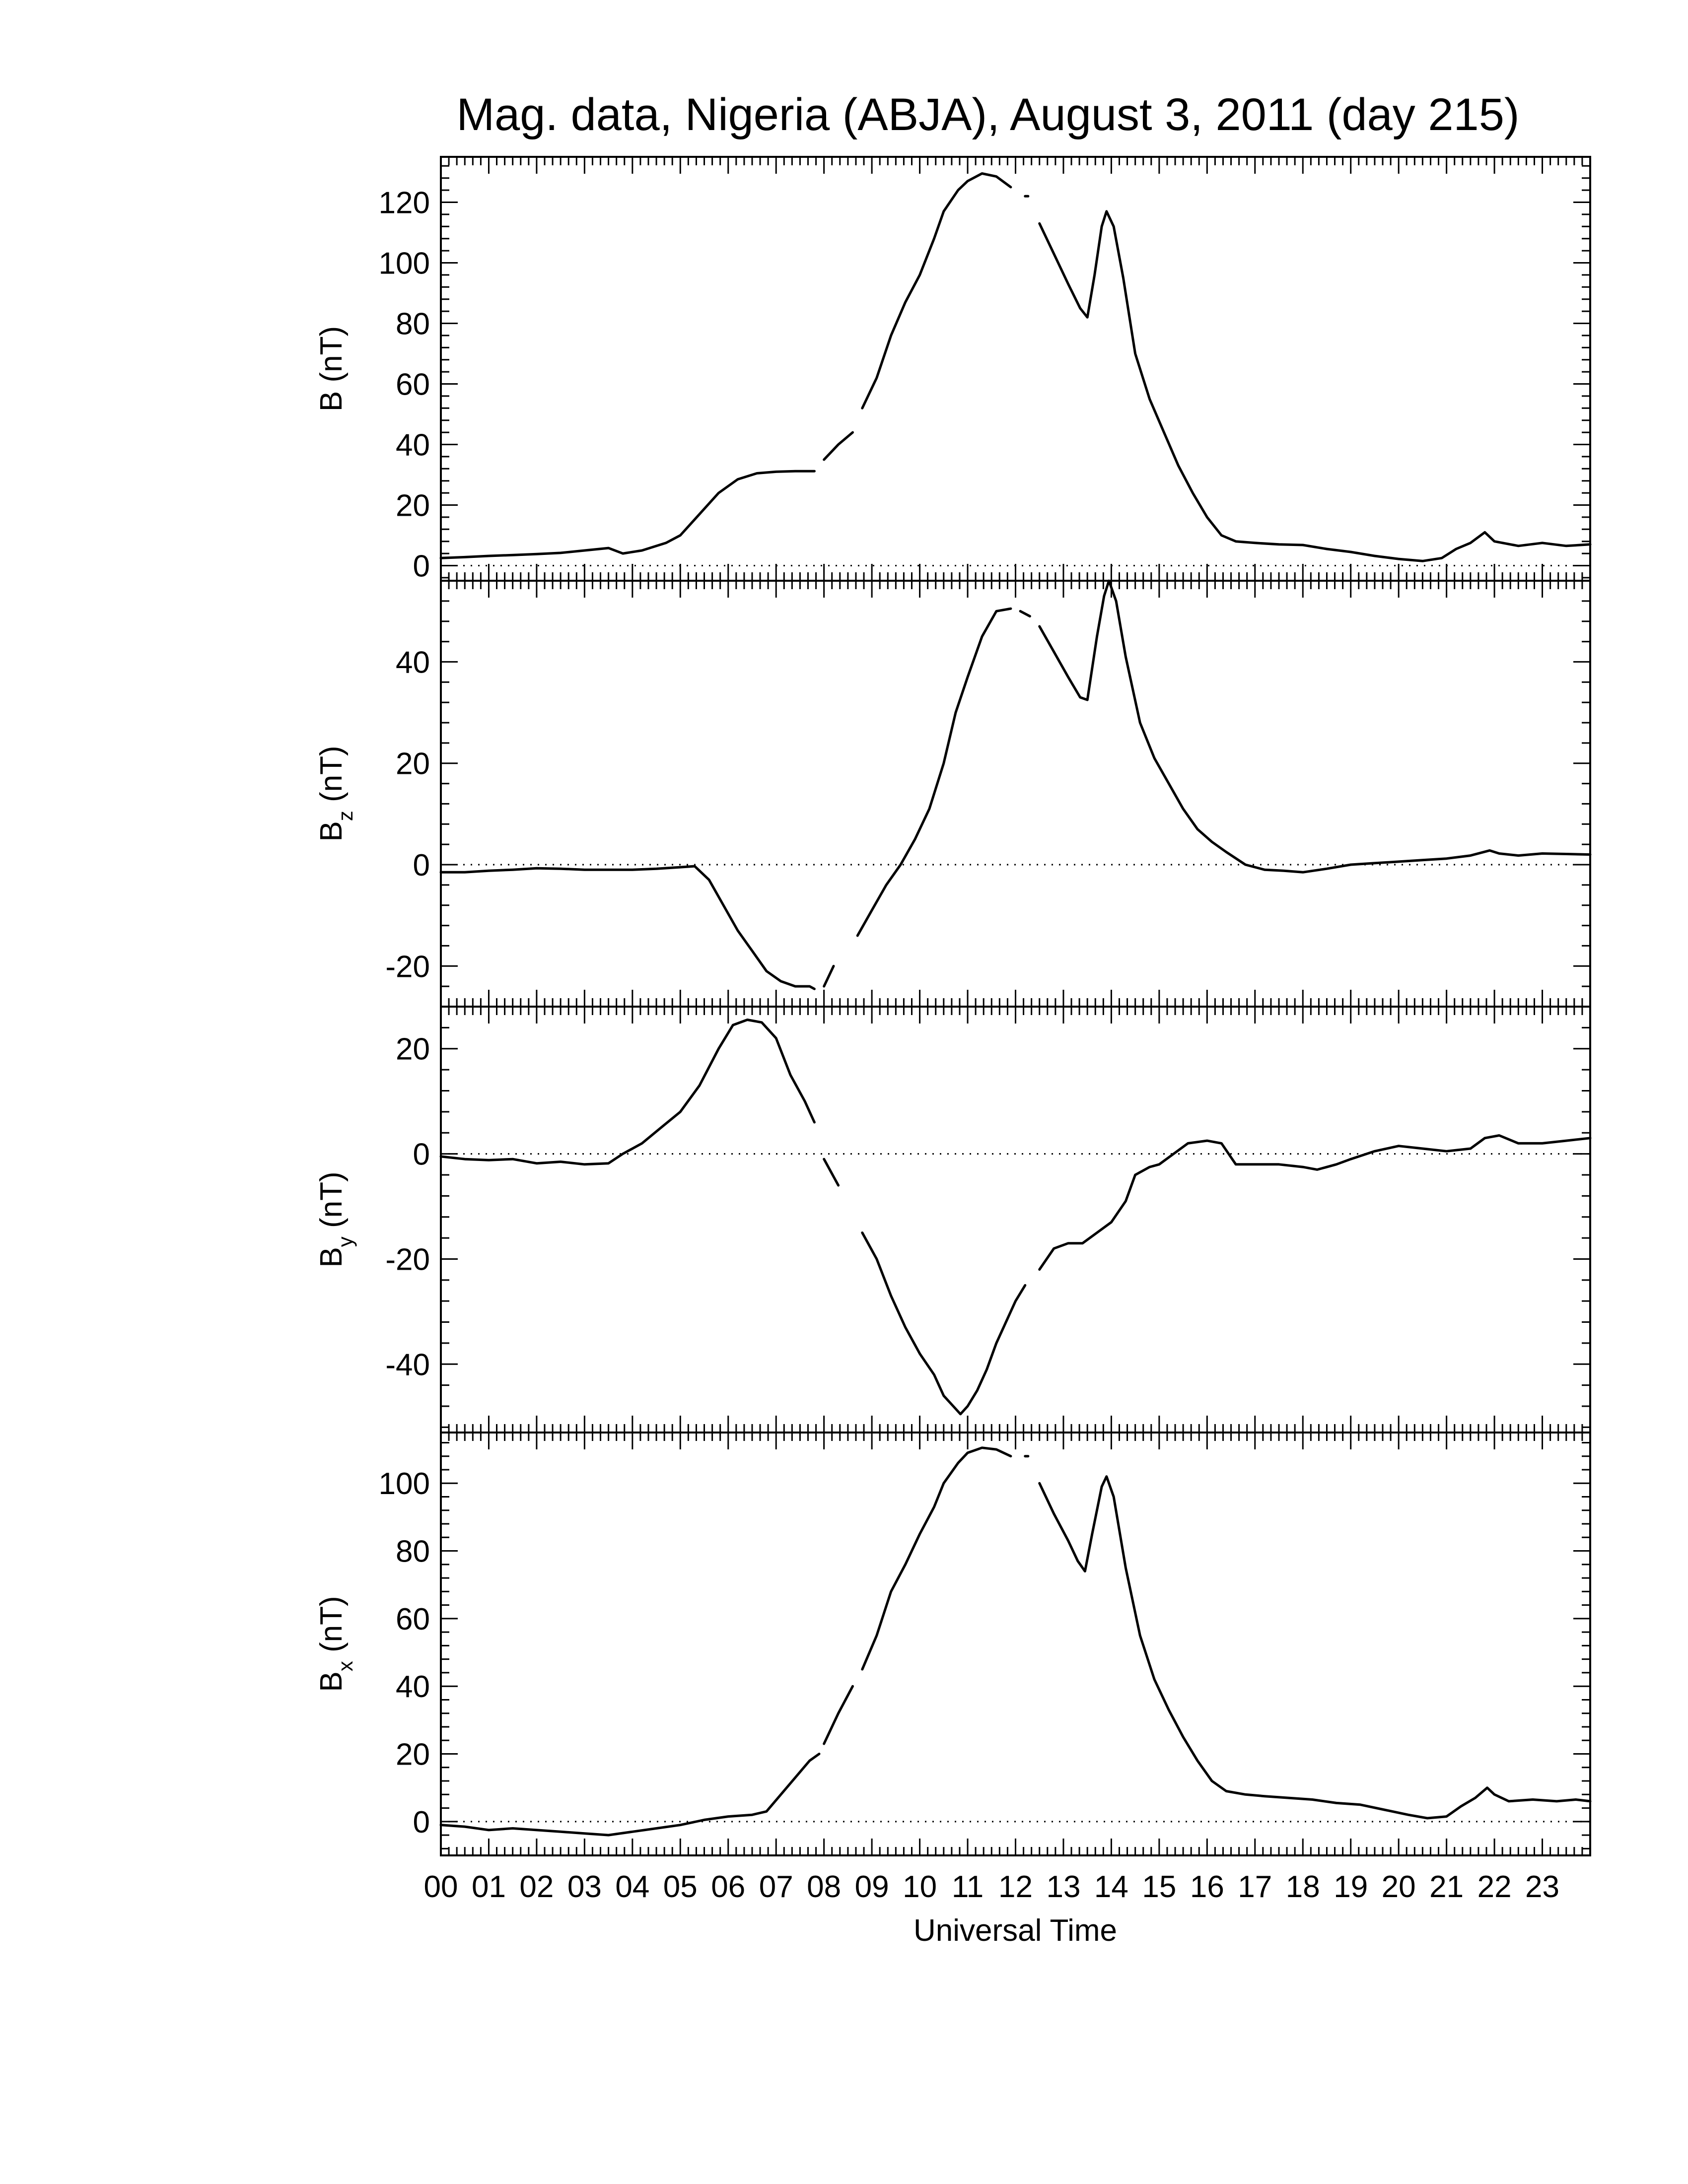 This screenshot has height=2184, width=1688. I want to click on y-axis-label: B (nT), so click(331, 368).